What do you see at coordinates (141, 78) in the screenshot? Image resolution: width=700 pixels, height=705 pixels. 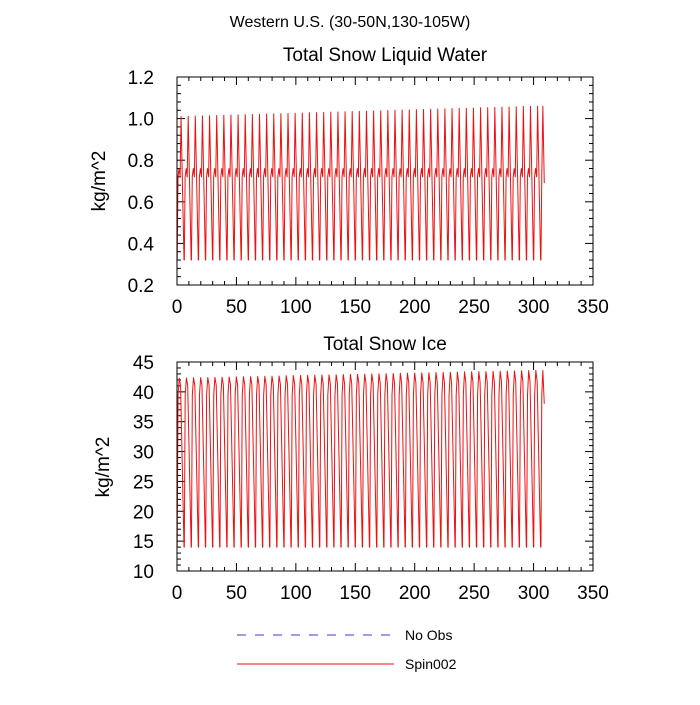 I see `y-tick-label: 1.2` at bounding box center [141, 78].